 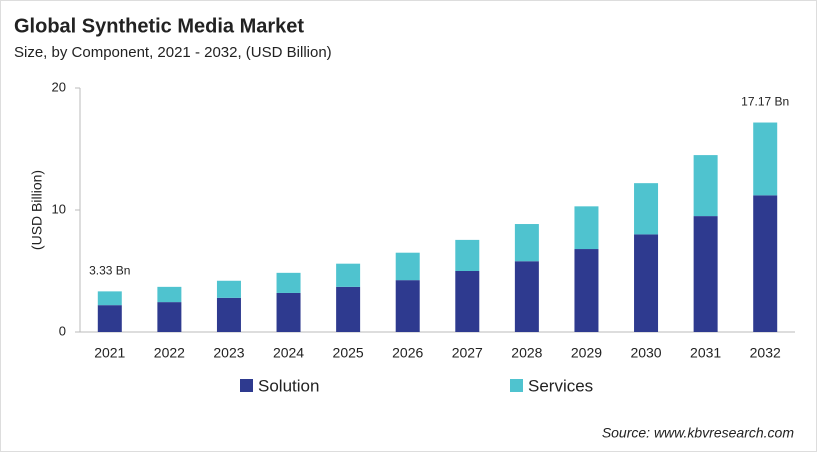 What do you see at coordinates (59, 86) in the screenshot?
I see `y-tick-label: 20` at bounding box center [59, 86].